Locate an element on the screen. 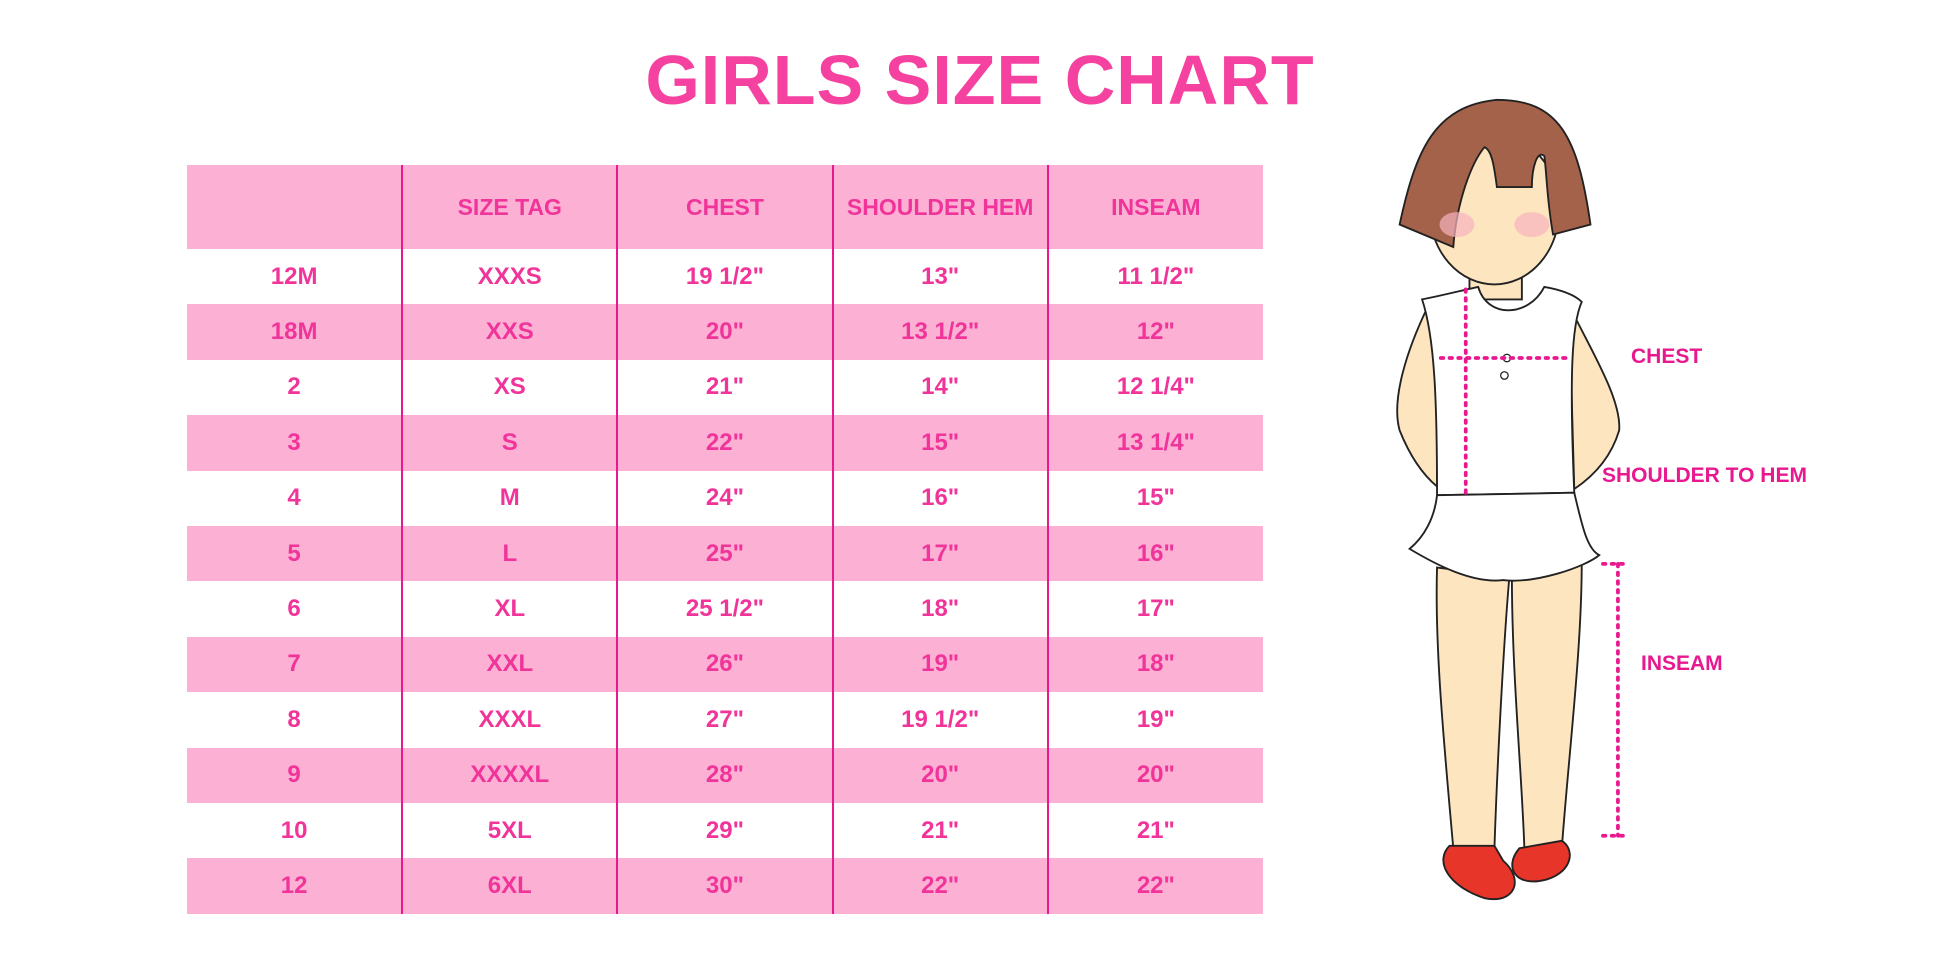 This screenshot has width=1946, height=973. table-cell: 13 1/2" is located at coordinates (939, 332).